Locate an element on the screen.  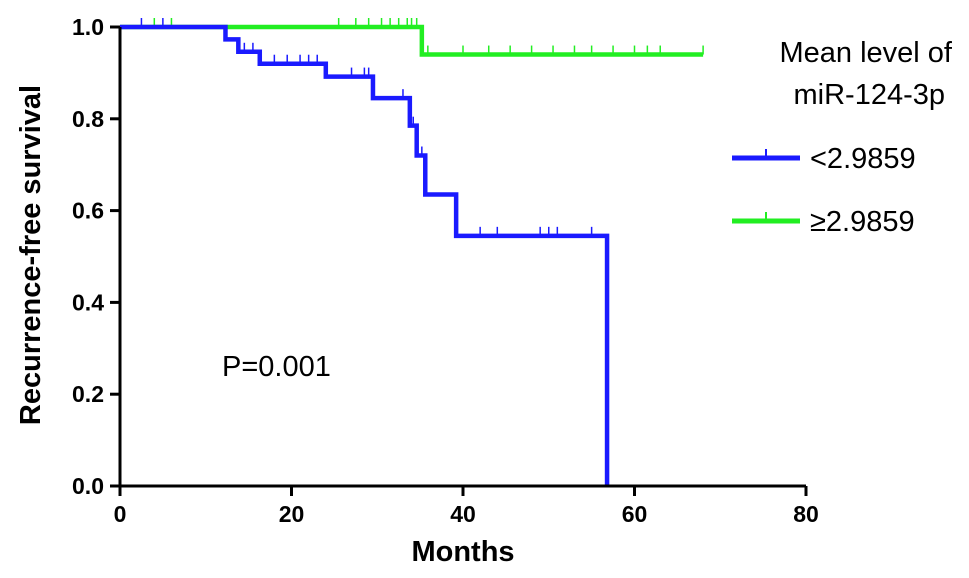
y-axis-title: Recurrence-free survival is located at coordinates (31, 255).